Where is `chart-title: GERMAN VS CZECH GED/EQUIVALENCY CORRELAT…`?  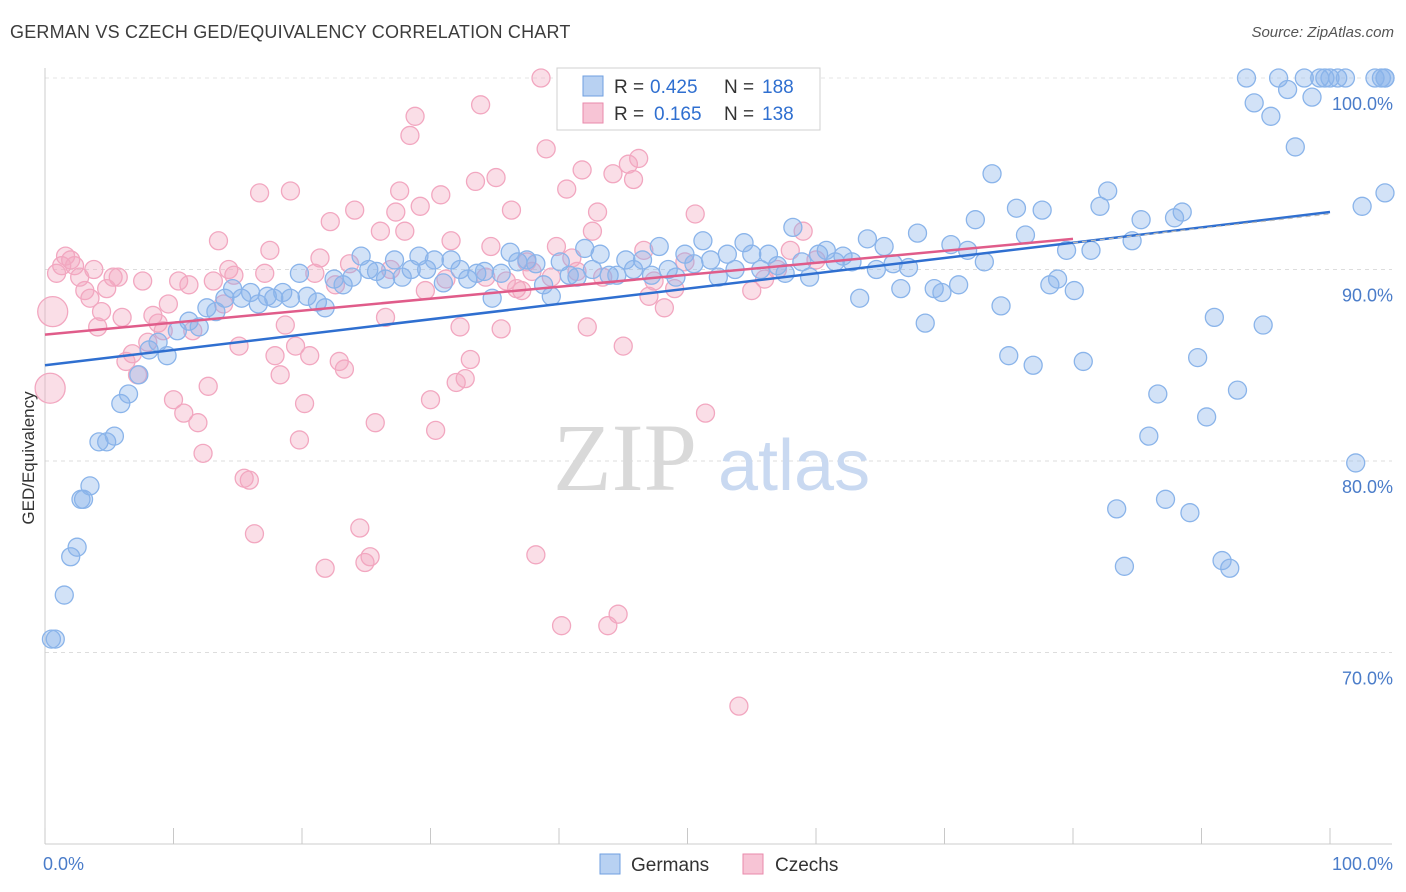
chart-title: GERMAN VS CZECH GED/EQUIVALENCY CORRELAT… is located at coordinates (290, 32).